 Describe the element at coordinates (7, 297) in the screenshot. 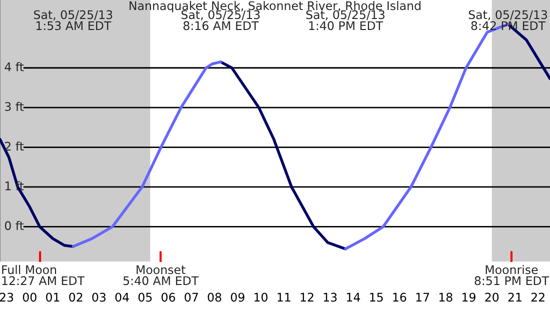

I see `x-tick-label: 23` at that location.